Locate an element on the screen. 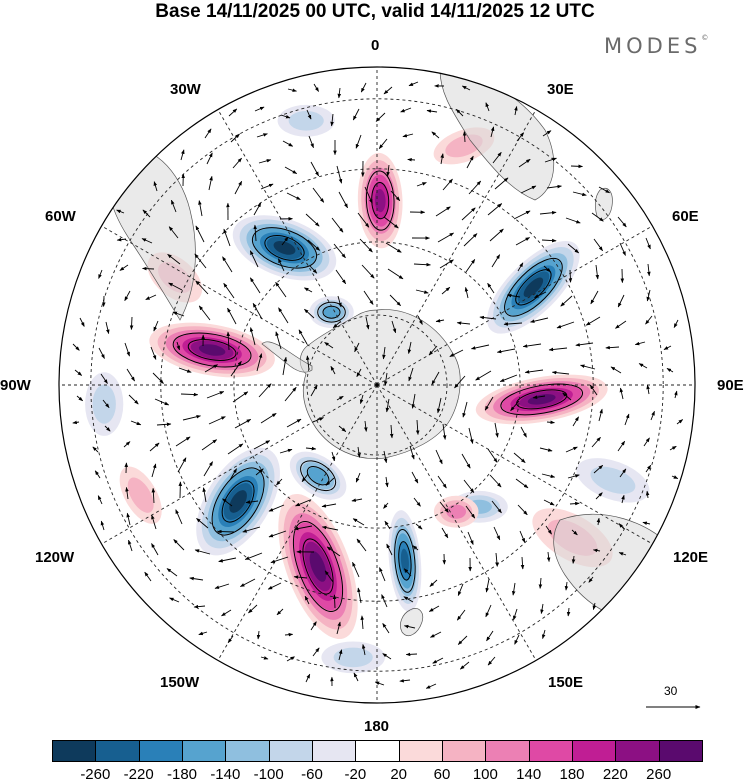 The width and height of the screenshot is (750, 783). colorbar-tick-label: 140 is located at coordinates (529, 774).